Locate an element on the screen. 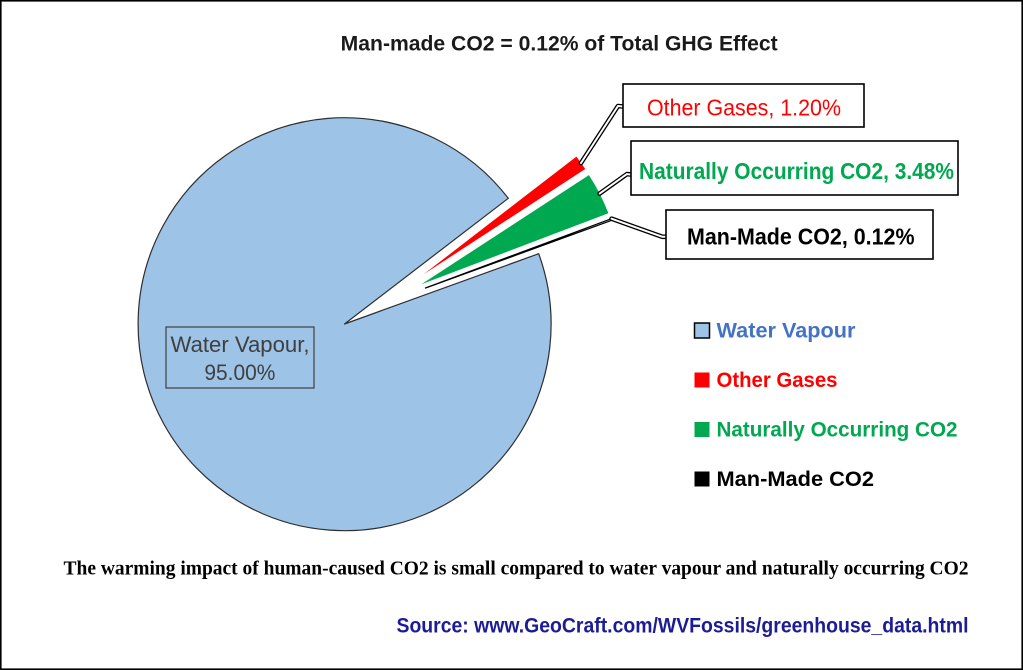 The height and width of the screenshot is (670, 1023). svg-text: Water Vapour, is located at coordinates (240, 344).